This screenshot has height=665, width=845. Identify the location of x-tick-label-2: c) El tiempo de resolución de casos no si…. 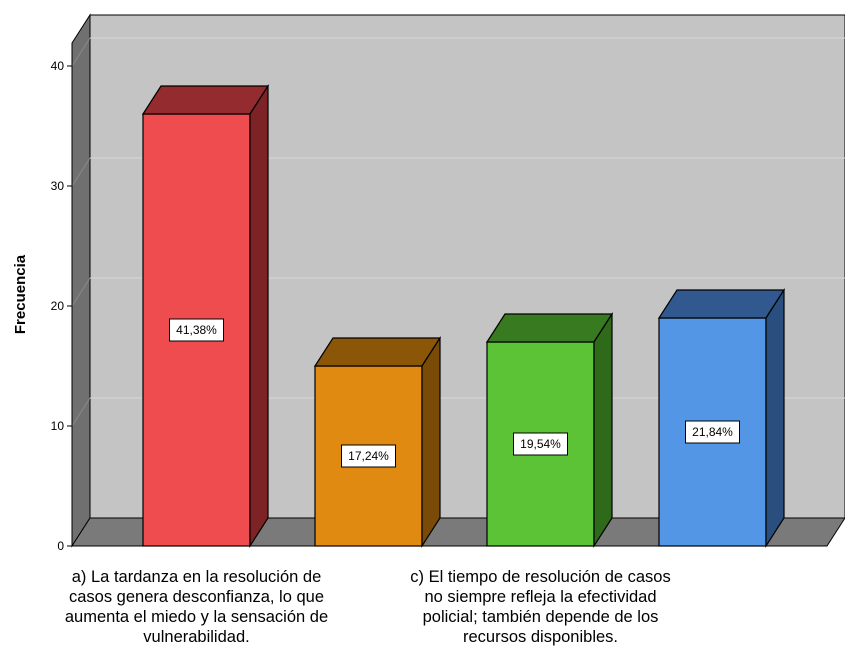
(540, 607).